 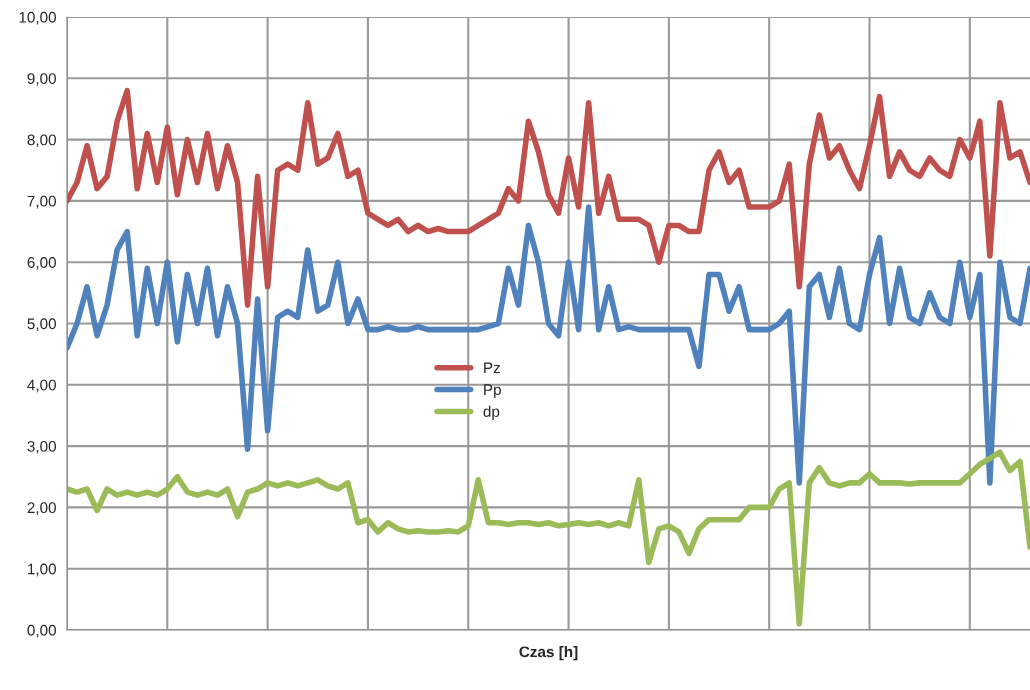 What do you see at coordinates (41, 263) in the screenshot?
I see `y-tick-label: 6,00` at bounding box center [41, 263].